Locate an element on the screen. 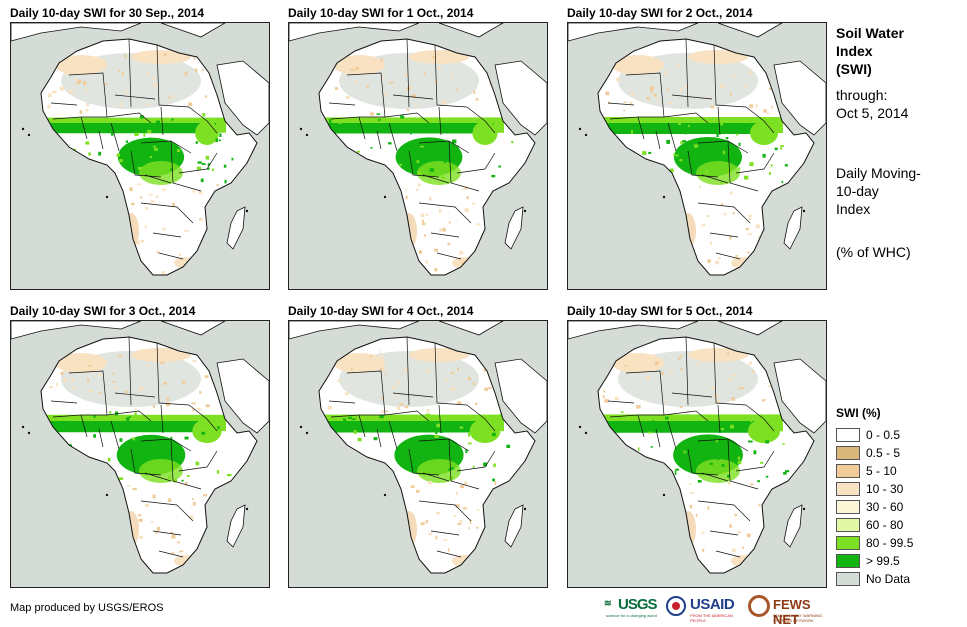 The height and width of the screenshot is (627, 967). legend-title: SWI (%) is located at coordinates (858, 413).